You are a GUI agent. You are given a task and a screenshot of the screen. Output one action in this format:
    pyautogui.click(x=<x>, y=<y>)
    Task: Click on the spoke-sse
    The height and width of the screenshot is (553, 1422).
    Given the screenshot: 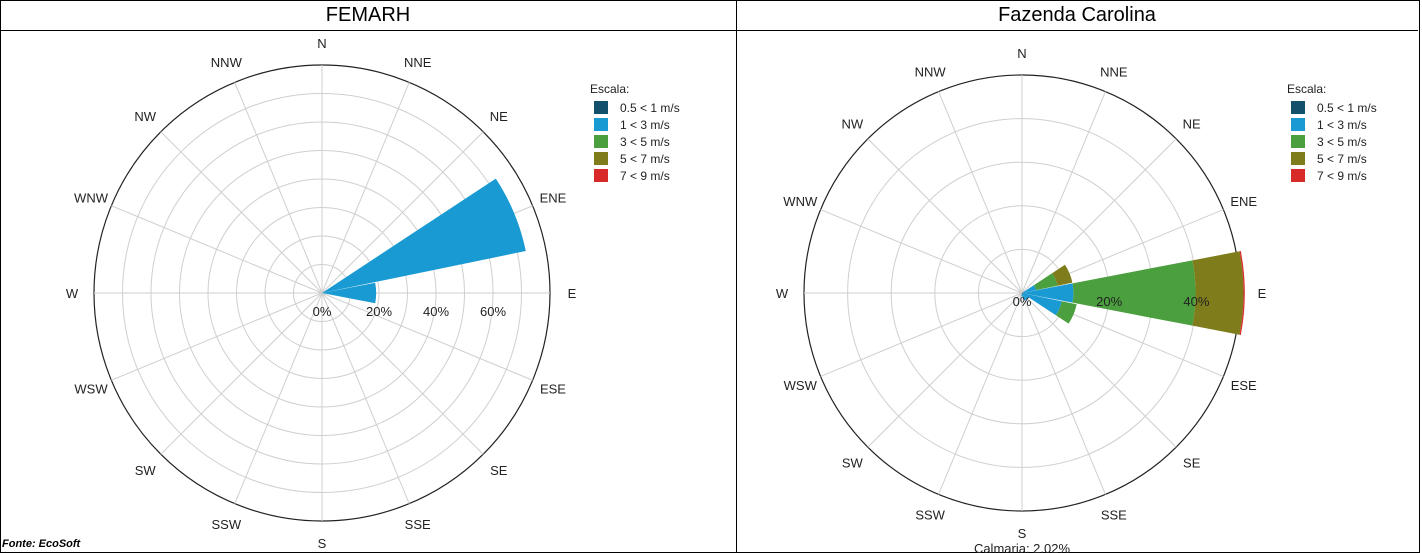 What is the action you would take?
    pyautogui.click(x=365, y=398)
    